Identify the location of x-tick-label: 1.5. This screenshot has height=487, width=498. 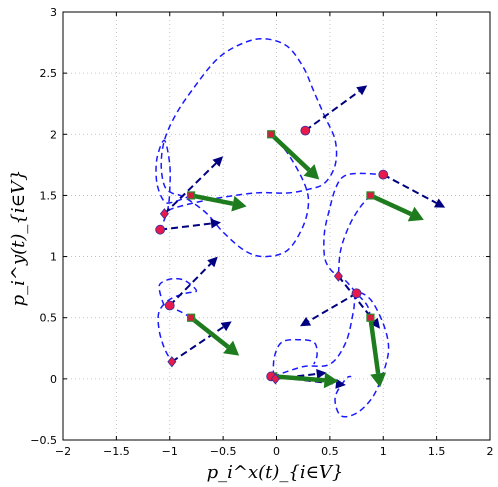
(437, 451).